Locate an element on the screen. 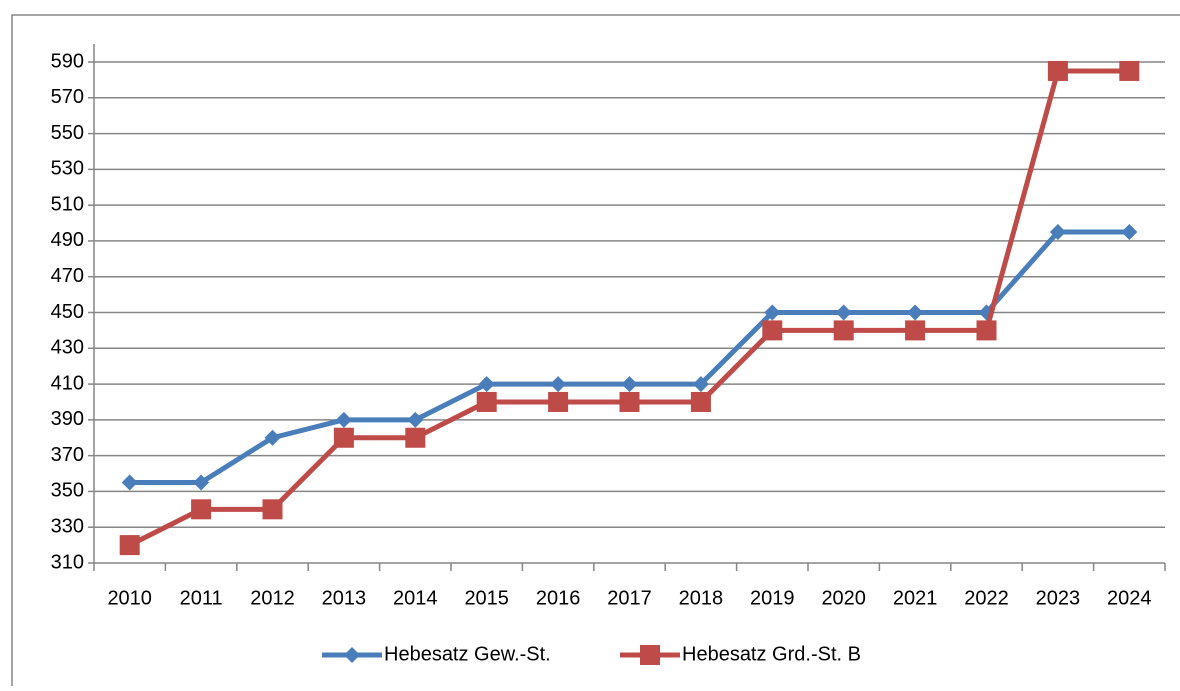 This screenshot has height=691, width=1180. x-tick-label: 2018 is located at coordinates (701, 598).